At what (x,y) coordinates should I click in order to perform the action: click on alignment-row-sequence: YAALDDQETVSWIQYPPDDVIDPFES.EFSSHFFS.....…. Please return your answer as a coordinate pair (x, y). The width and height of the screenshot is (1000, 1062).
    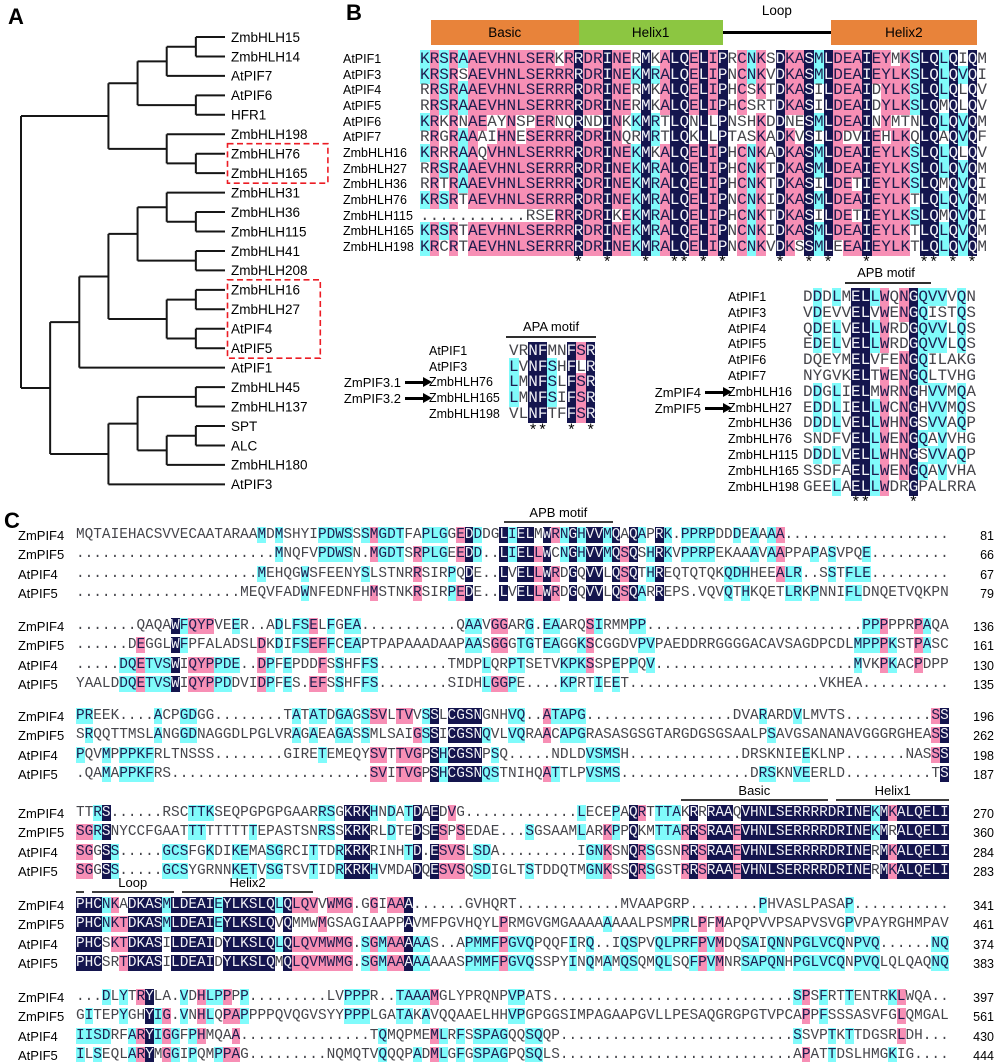
    Looking at the image, I should click on (512, 683).